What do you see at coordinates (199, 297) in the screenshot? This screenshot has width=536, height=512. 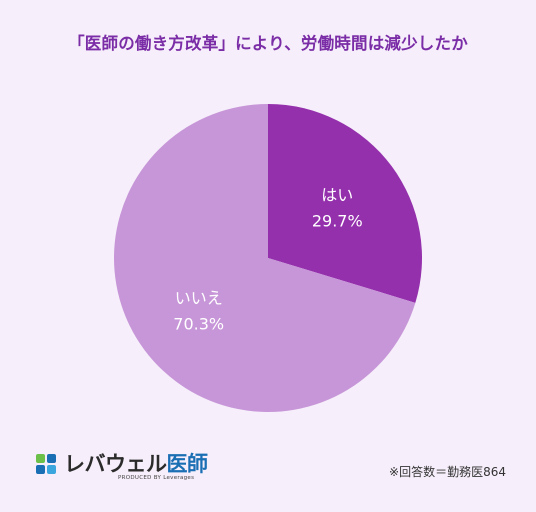 I see `slice-label-2: いいえ` at bounding box center [199, 297].